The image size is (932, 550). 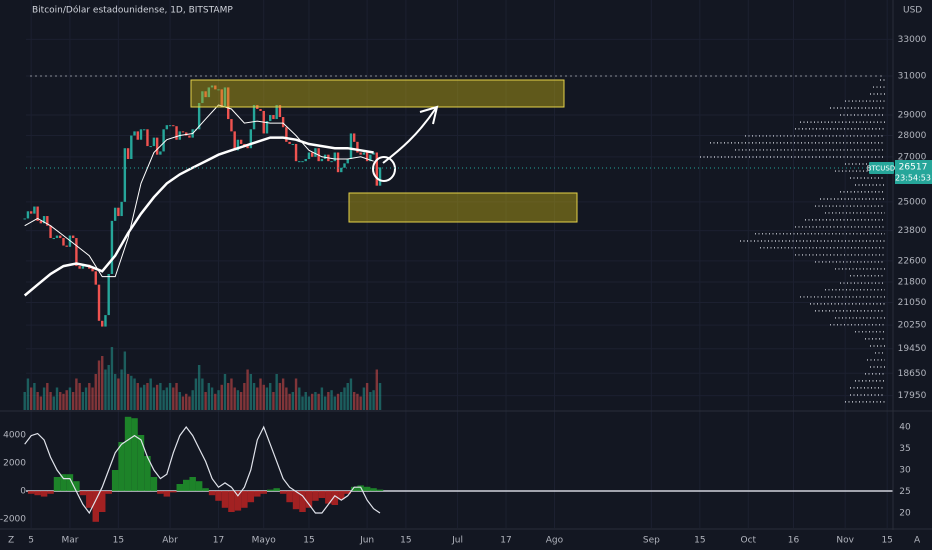 What do you see at coordinates (651, 541) in the screenshot?
I see `x-tick-label: Sep` at bounding box center [651, 541].